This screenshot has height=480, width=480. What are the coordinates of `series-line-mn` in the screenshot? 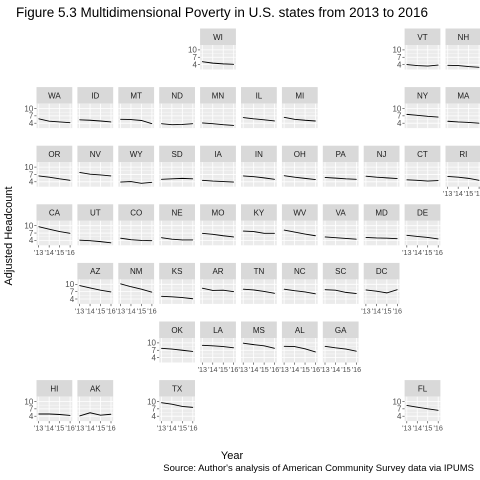 It's located at (218, 124).